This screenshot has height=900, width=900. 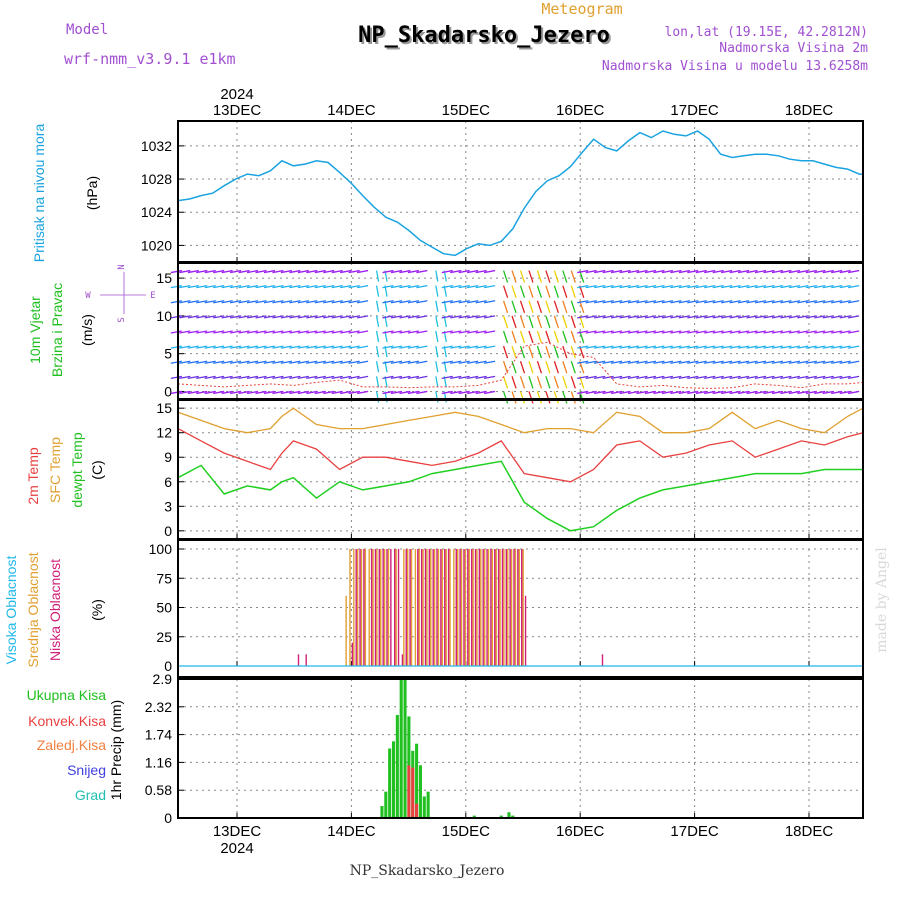 What do you see at coordinates (735, 66) in the screenshot?
I see `model-elevation-text: Nadmorska Visina u modelu 13.6258m` at bounding box center [735, 66].